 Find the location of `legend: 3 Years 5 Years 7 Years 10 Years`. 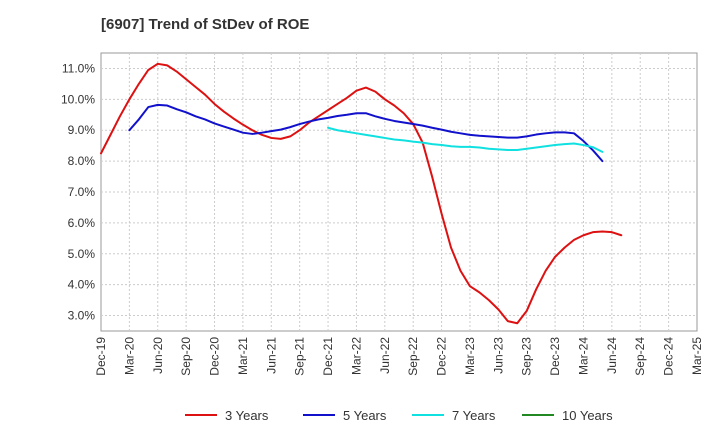

legend: 3 Years 5 Years 7 Years 10 Years is located at coordinates (399, 415).